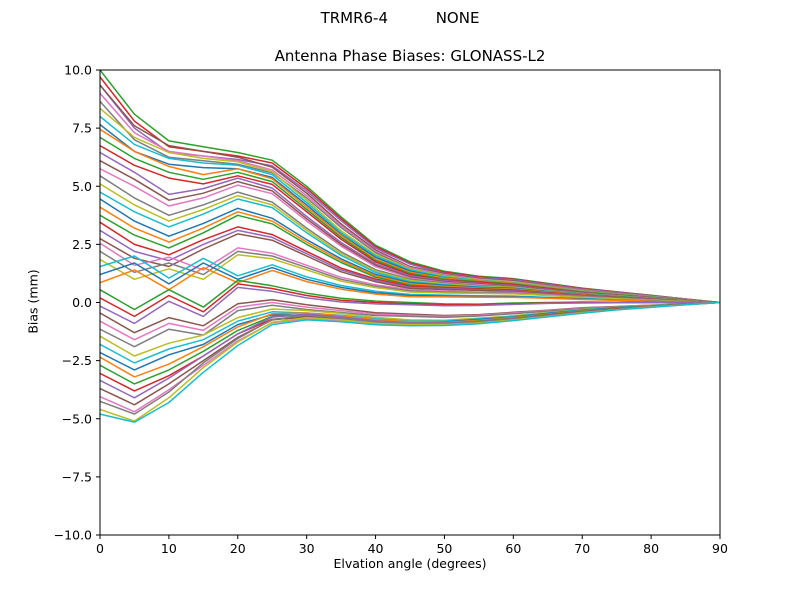  What do you see at coordinates (400, 18) in the screenshot?
I see `figure-suptitle: TRMR6-4 NONE` at bounding box center [400, 18].